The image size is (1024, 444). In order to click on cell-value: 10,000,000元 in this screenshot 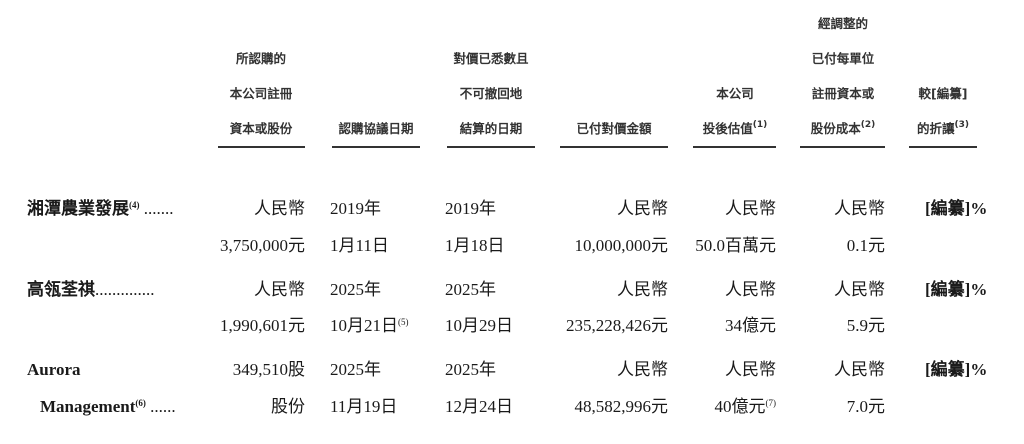, I will do `click(621, 245)`.